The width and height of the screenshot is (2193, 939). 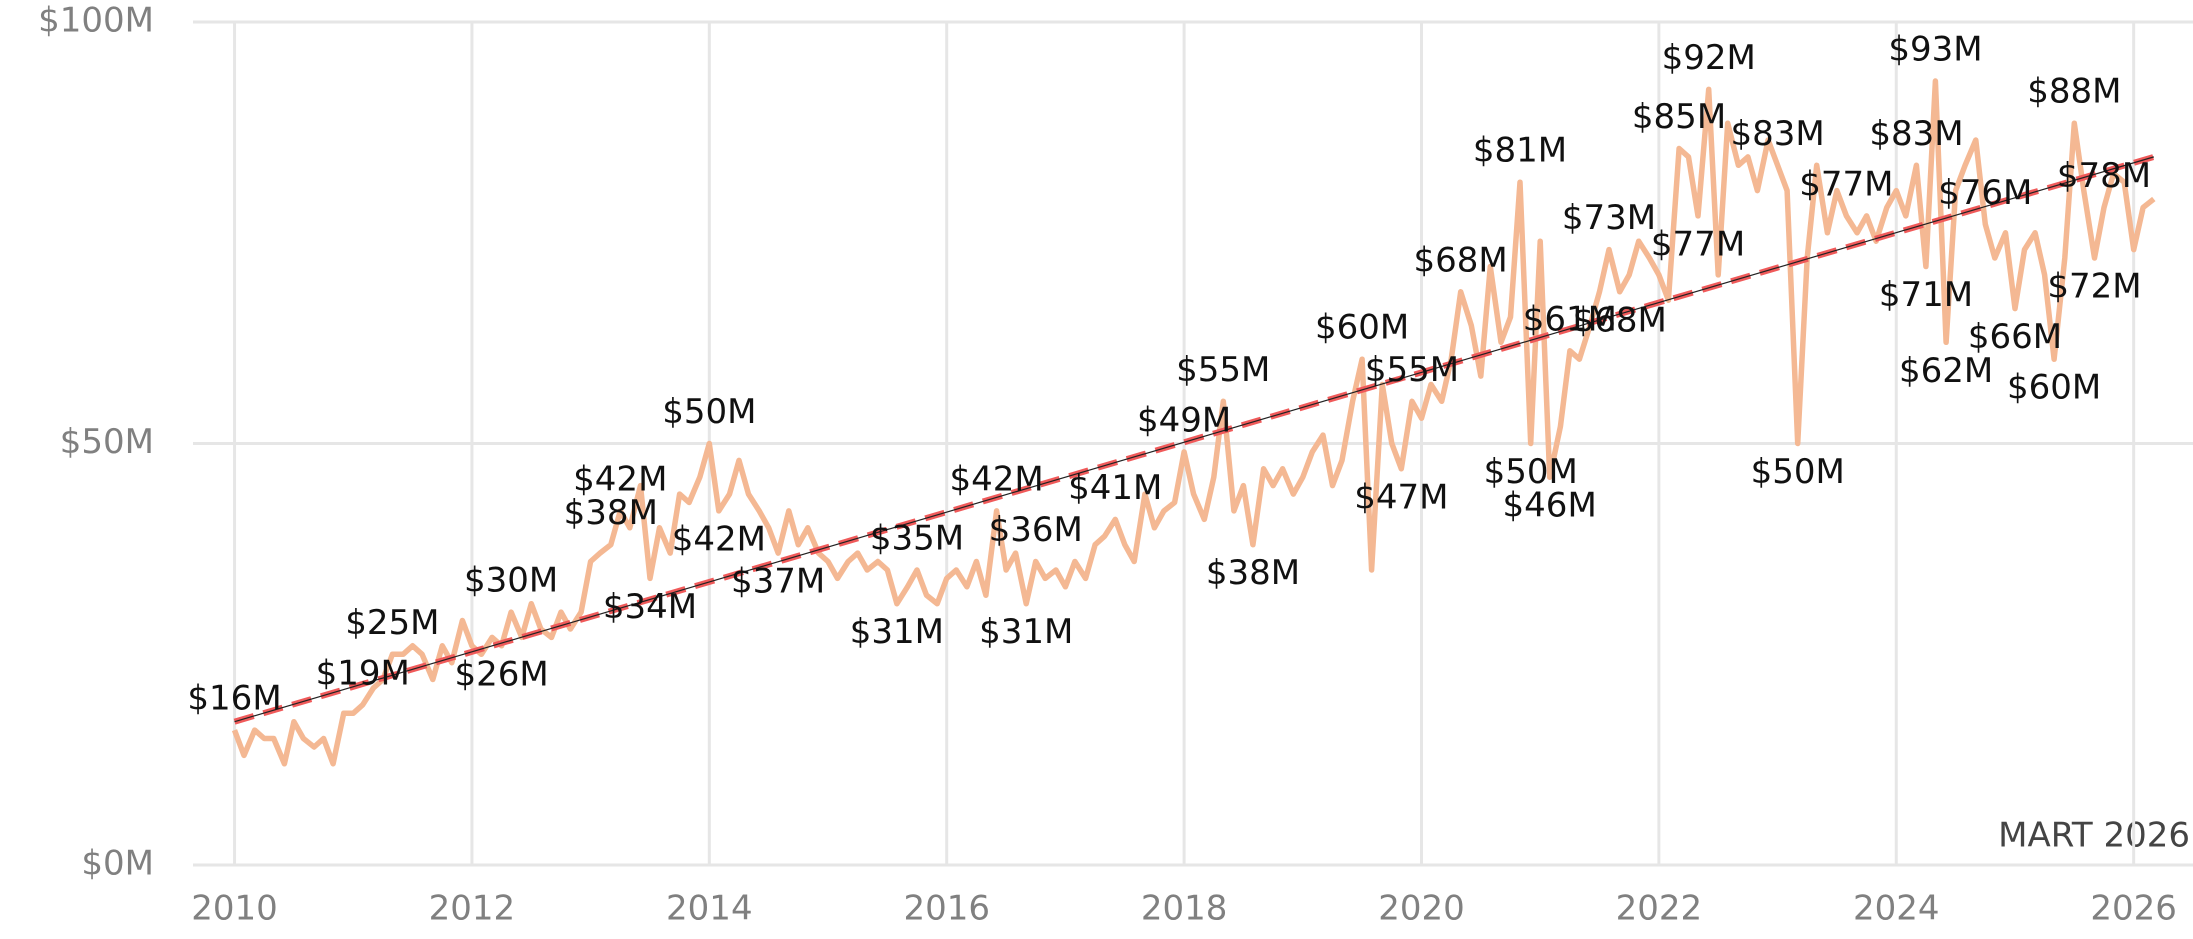 I want to click on data-label: $30M, so click(x=511, y=581).